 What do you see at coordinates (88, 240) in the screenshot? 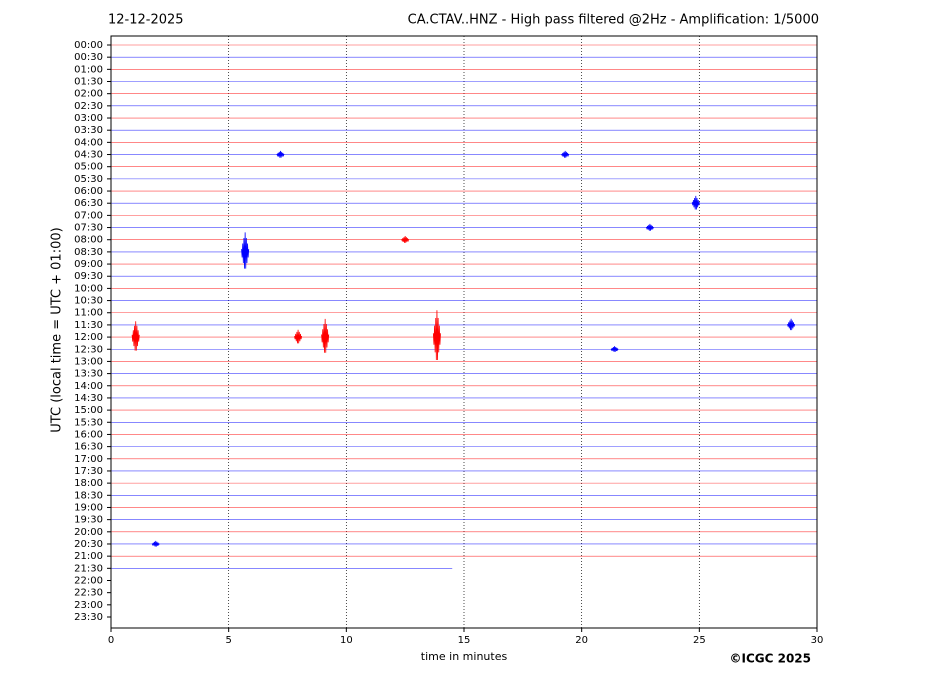
I see `y-tick-label: 08:00` at bounding box center [88, 240].